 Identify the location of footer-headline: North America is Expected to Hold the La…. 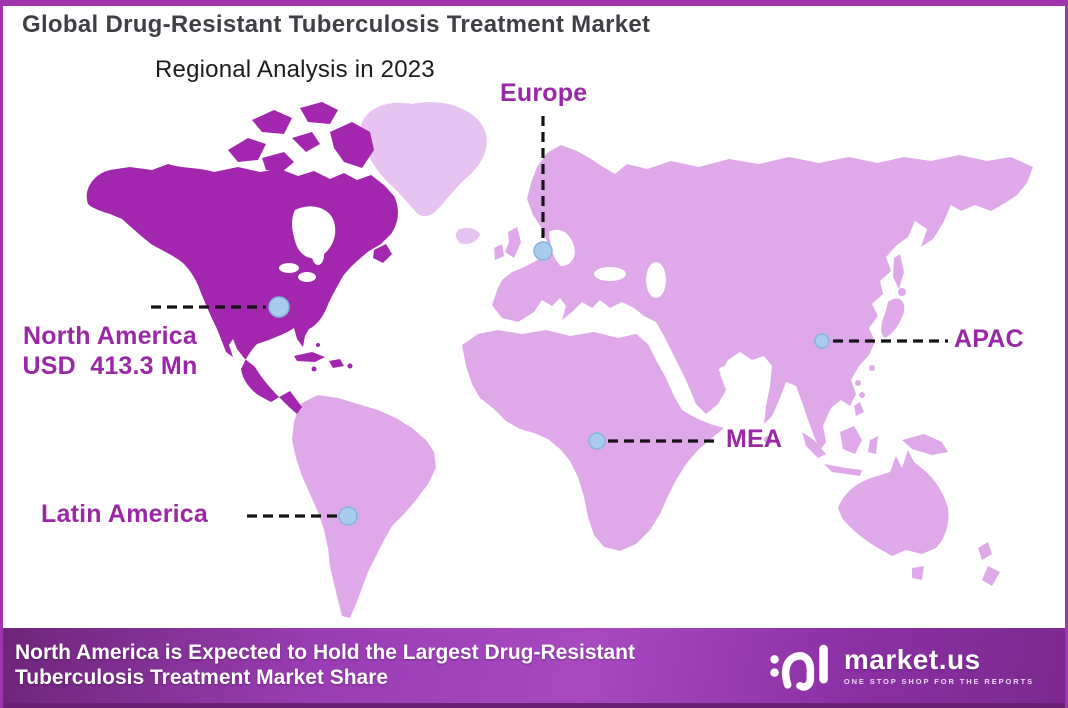
(325, 665).